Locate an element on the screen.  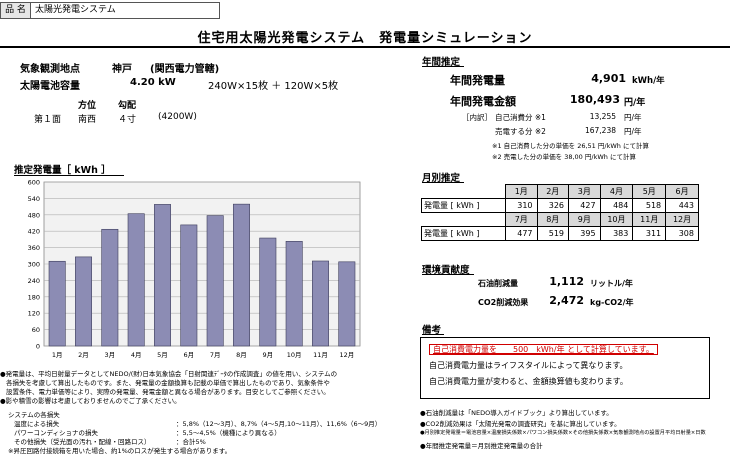
y-tick-label: 240 is located at coordinates (34, 281).